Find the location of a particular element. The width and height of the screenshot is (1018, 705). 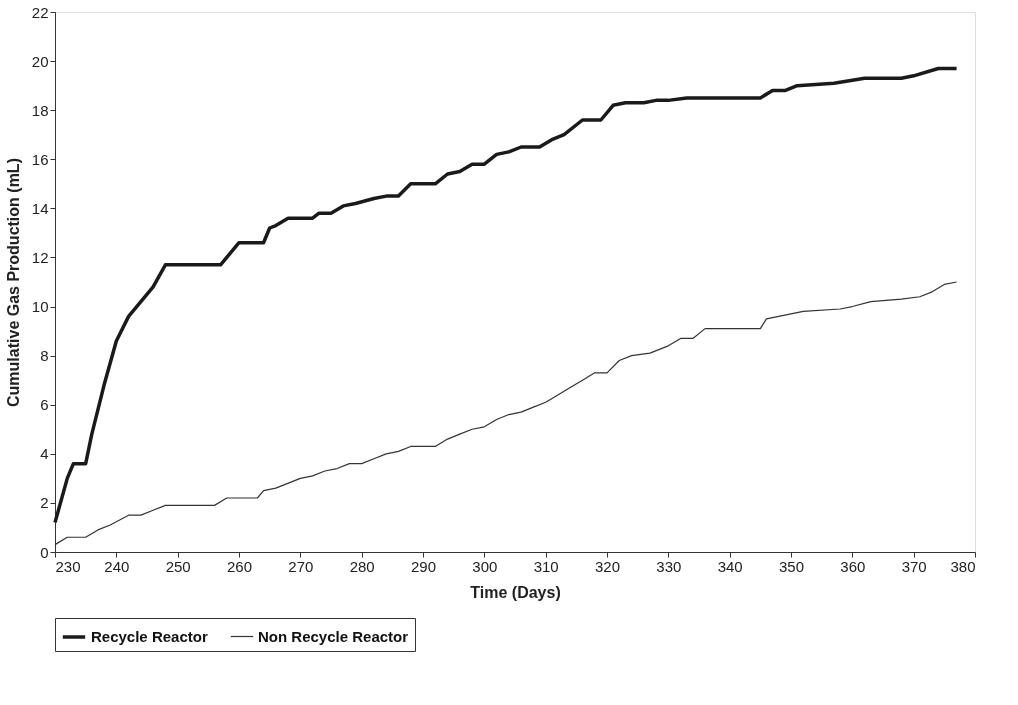

x-tick-label: 260 is located at coordinates (239, 566).